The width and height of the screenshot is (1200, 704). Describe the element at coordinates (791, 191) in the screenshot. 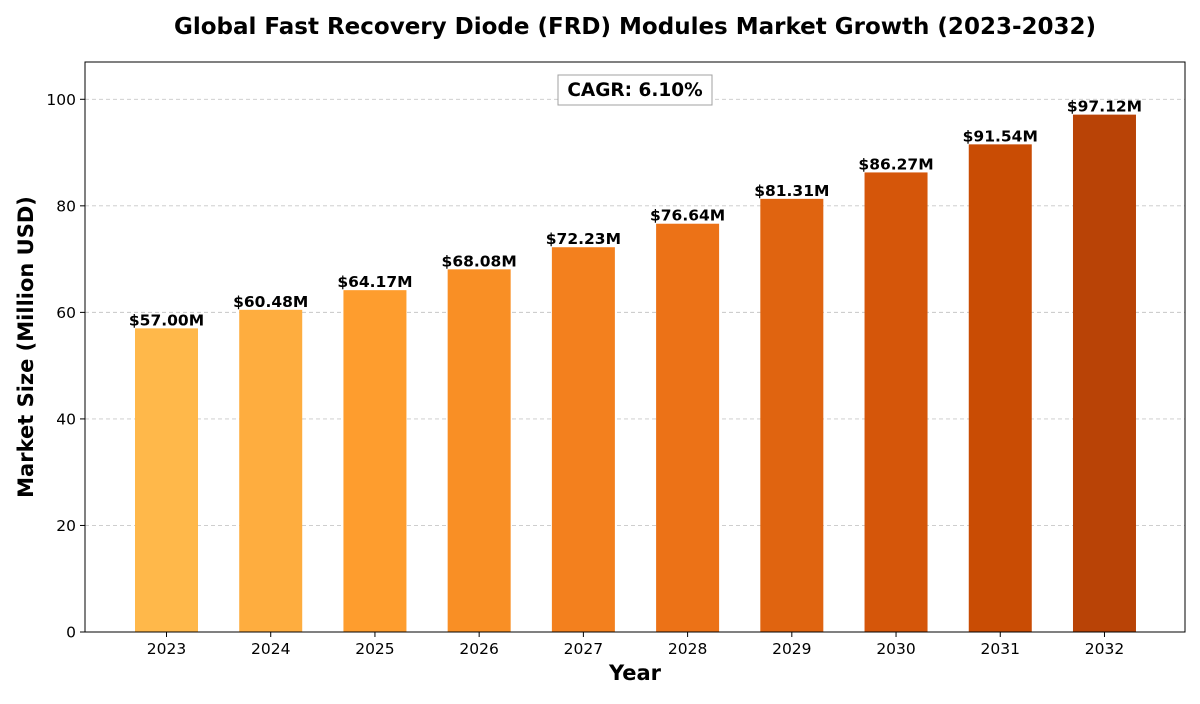

I see `bar-value-label: $81.31M` at that location.